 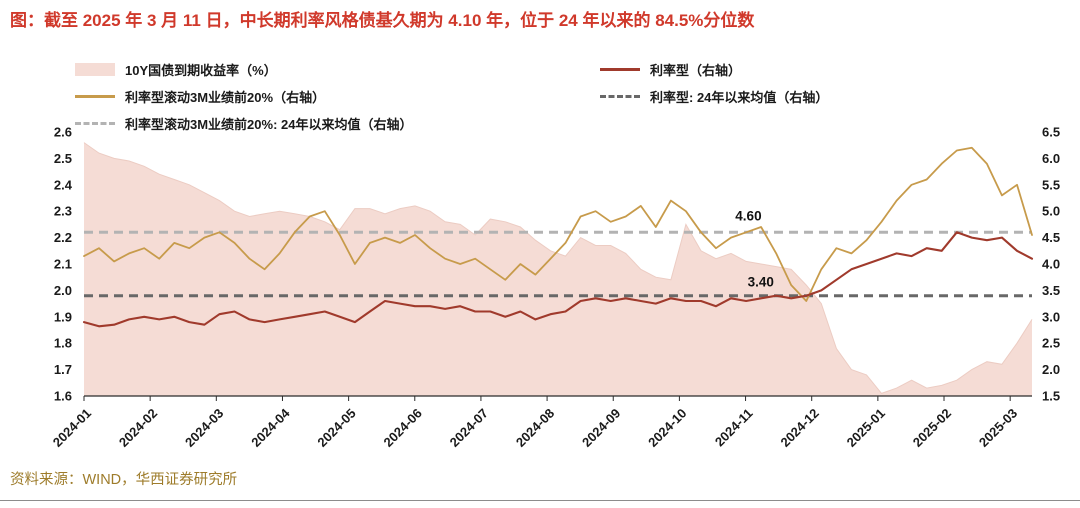 What do you see at coordinates (1051, 264) in the screenshot?
I see `right-axis-tick-label: 4.0` at bounding box center [1051, 264].